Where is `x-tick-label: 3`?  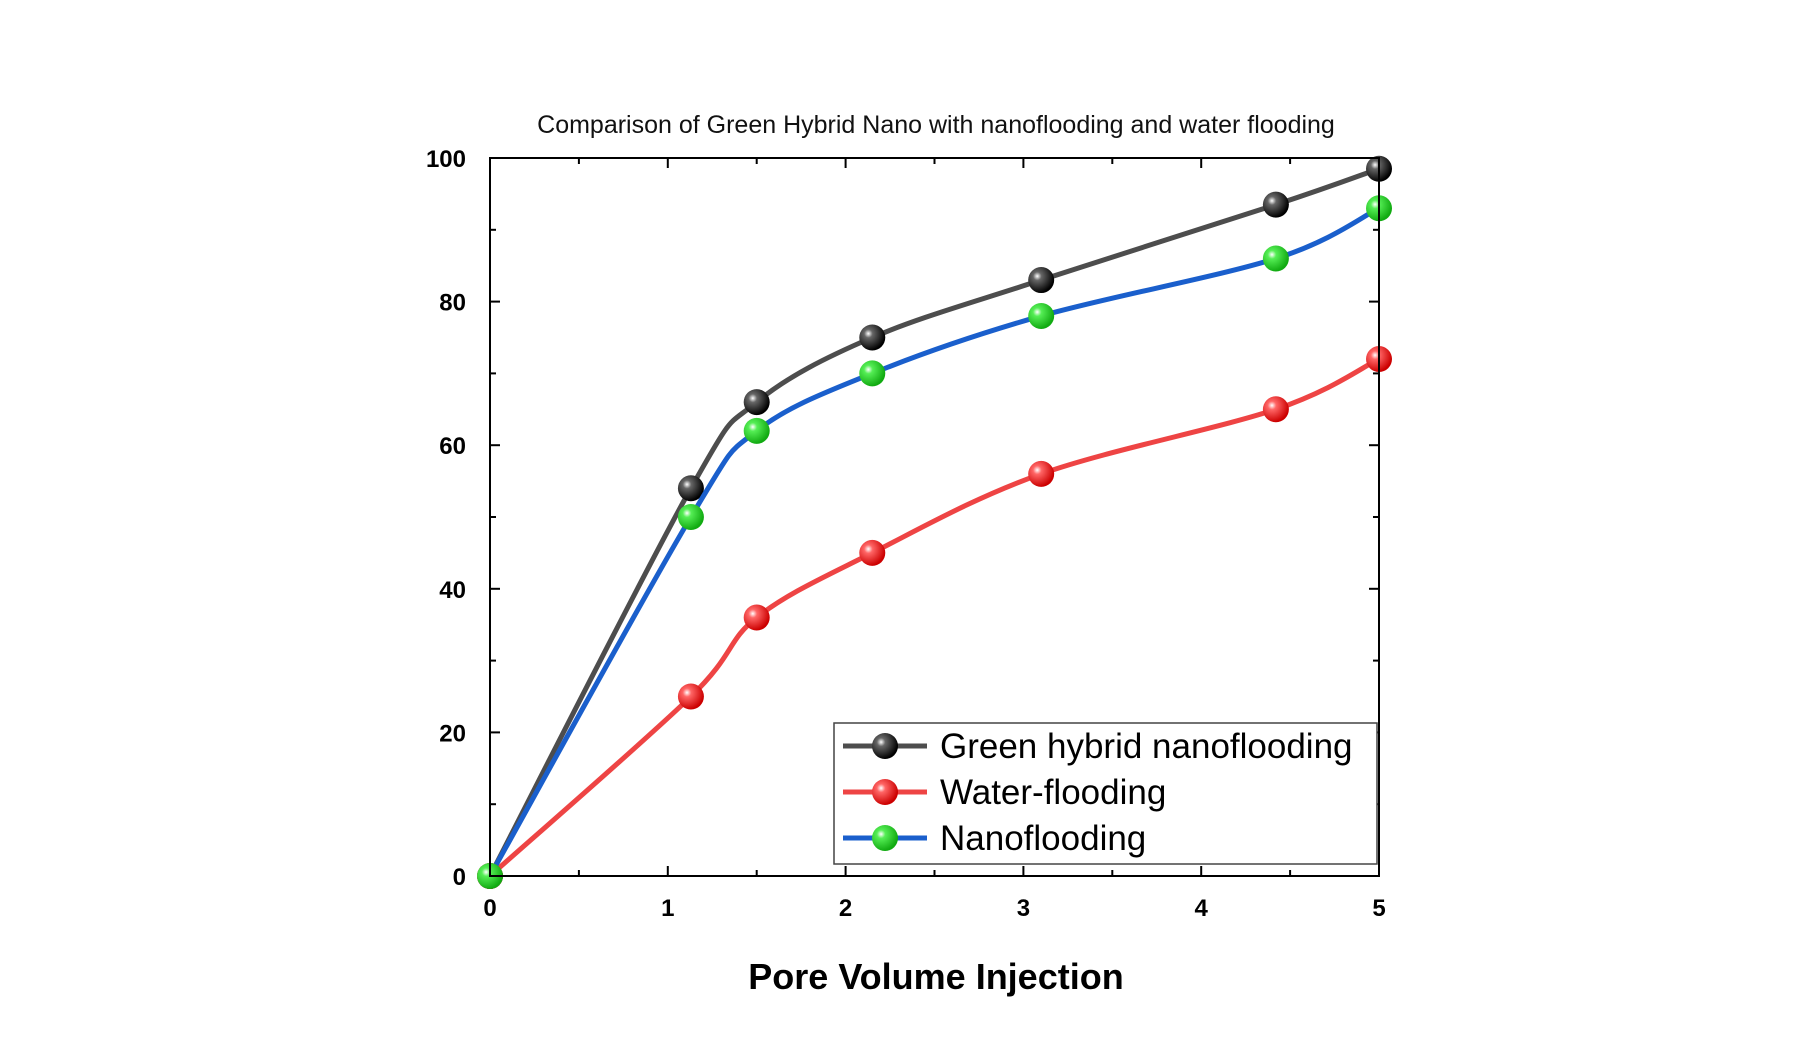 x-tick-label: 3 is located at coordinates (1023, 908).